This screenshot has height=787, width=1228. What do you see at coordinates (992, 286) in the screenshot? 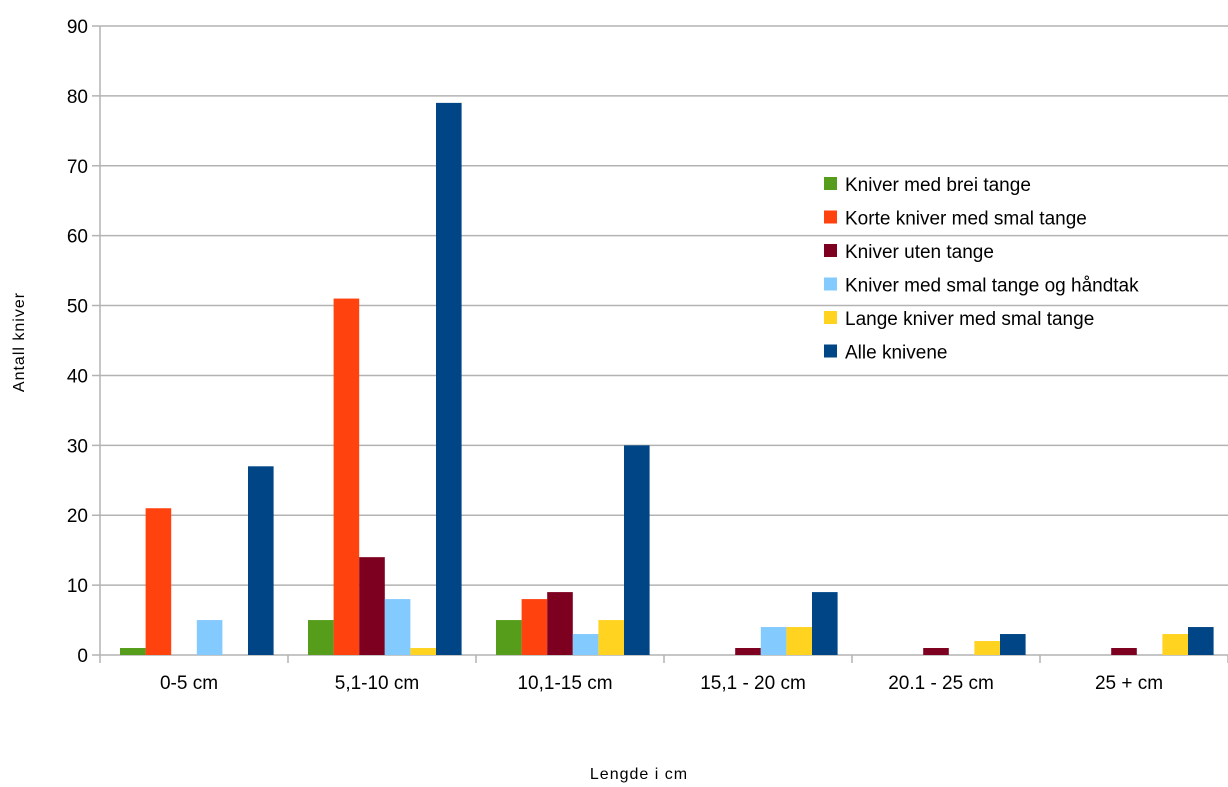
I see `legend-label: Kniver med smal tange og håndtak` at bounding box center [992, 286].